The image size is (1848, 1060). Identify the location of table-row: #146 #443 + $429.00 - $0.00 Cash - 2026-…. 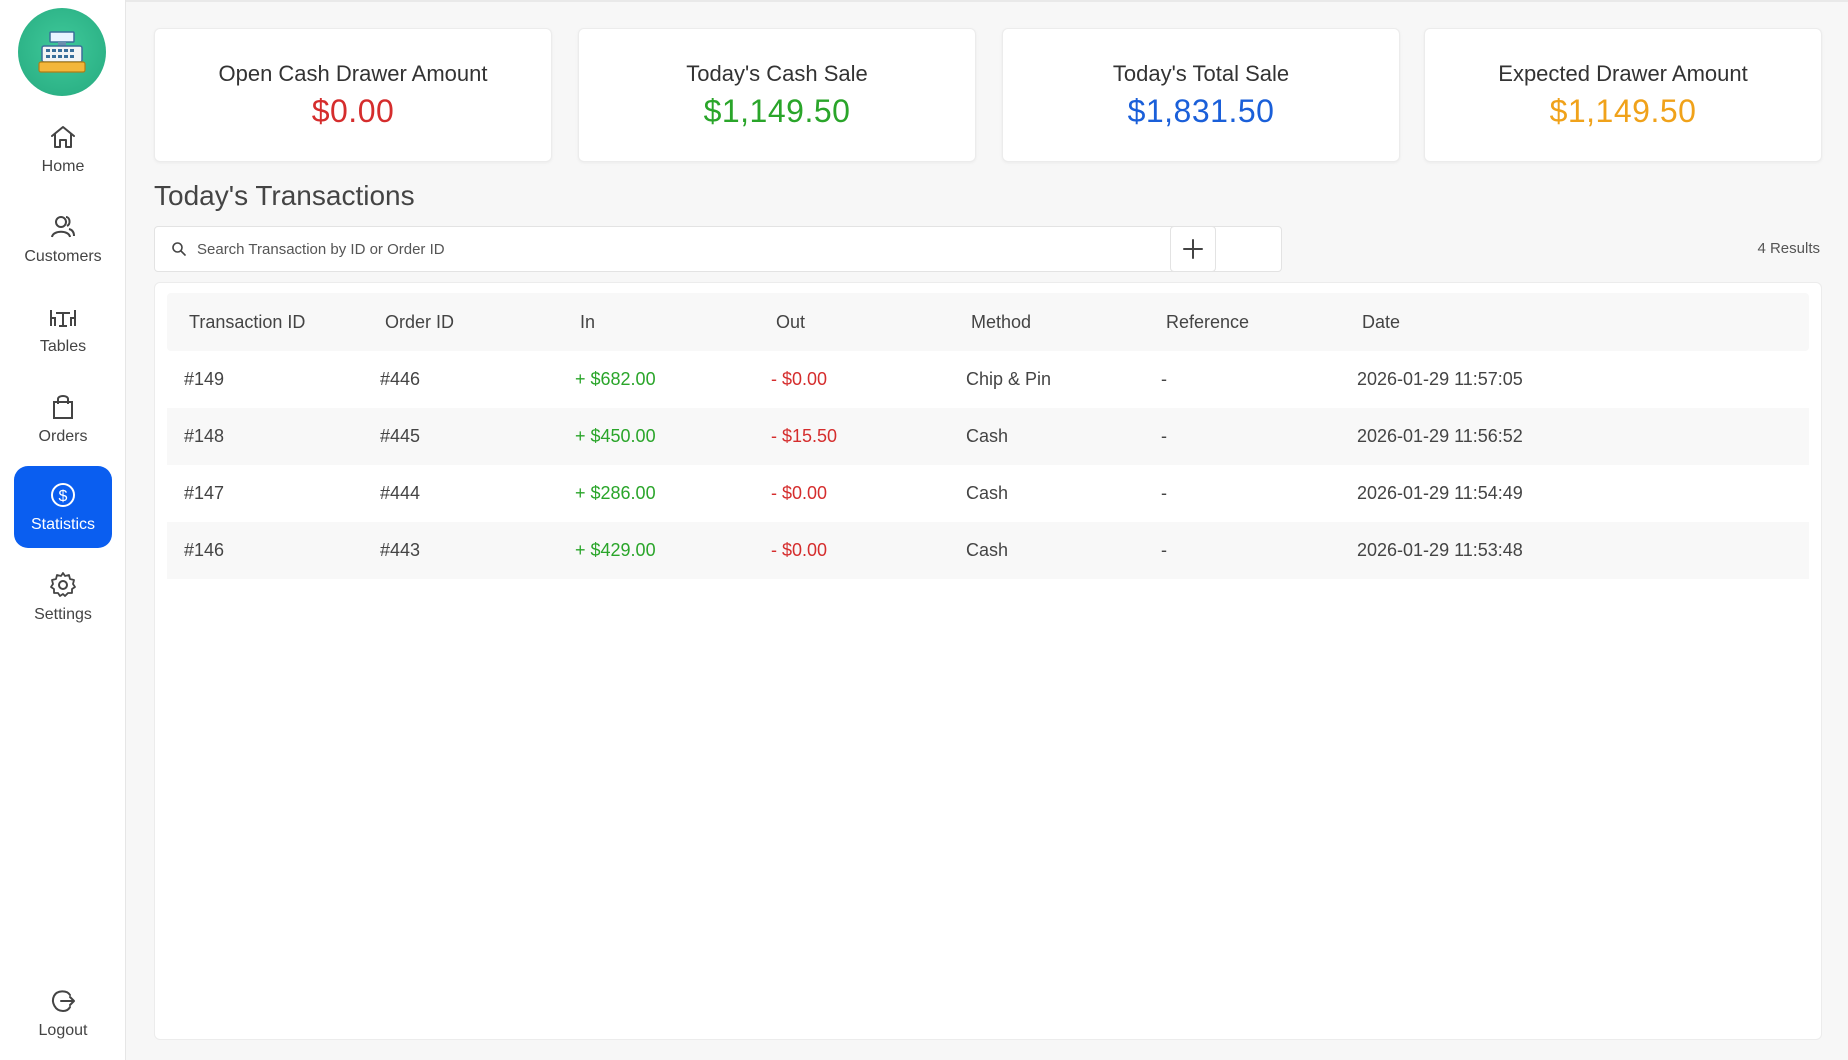
(988, 550).